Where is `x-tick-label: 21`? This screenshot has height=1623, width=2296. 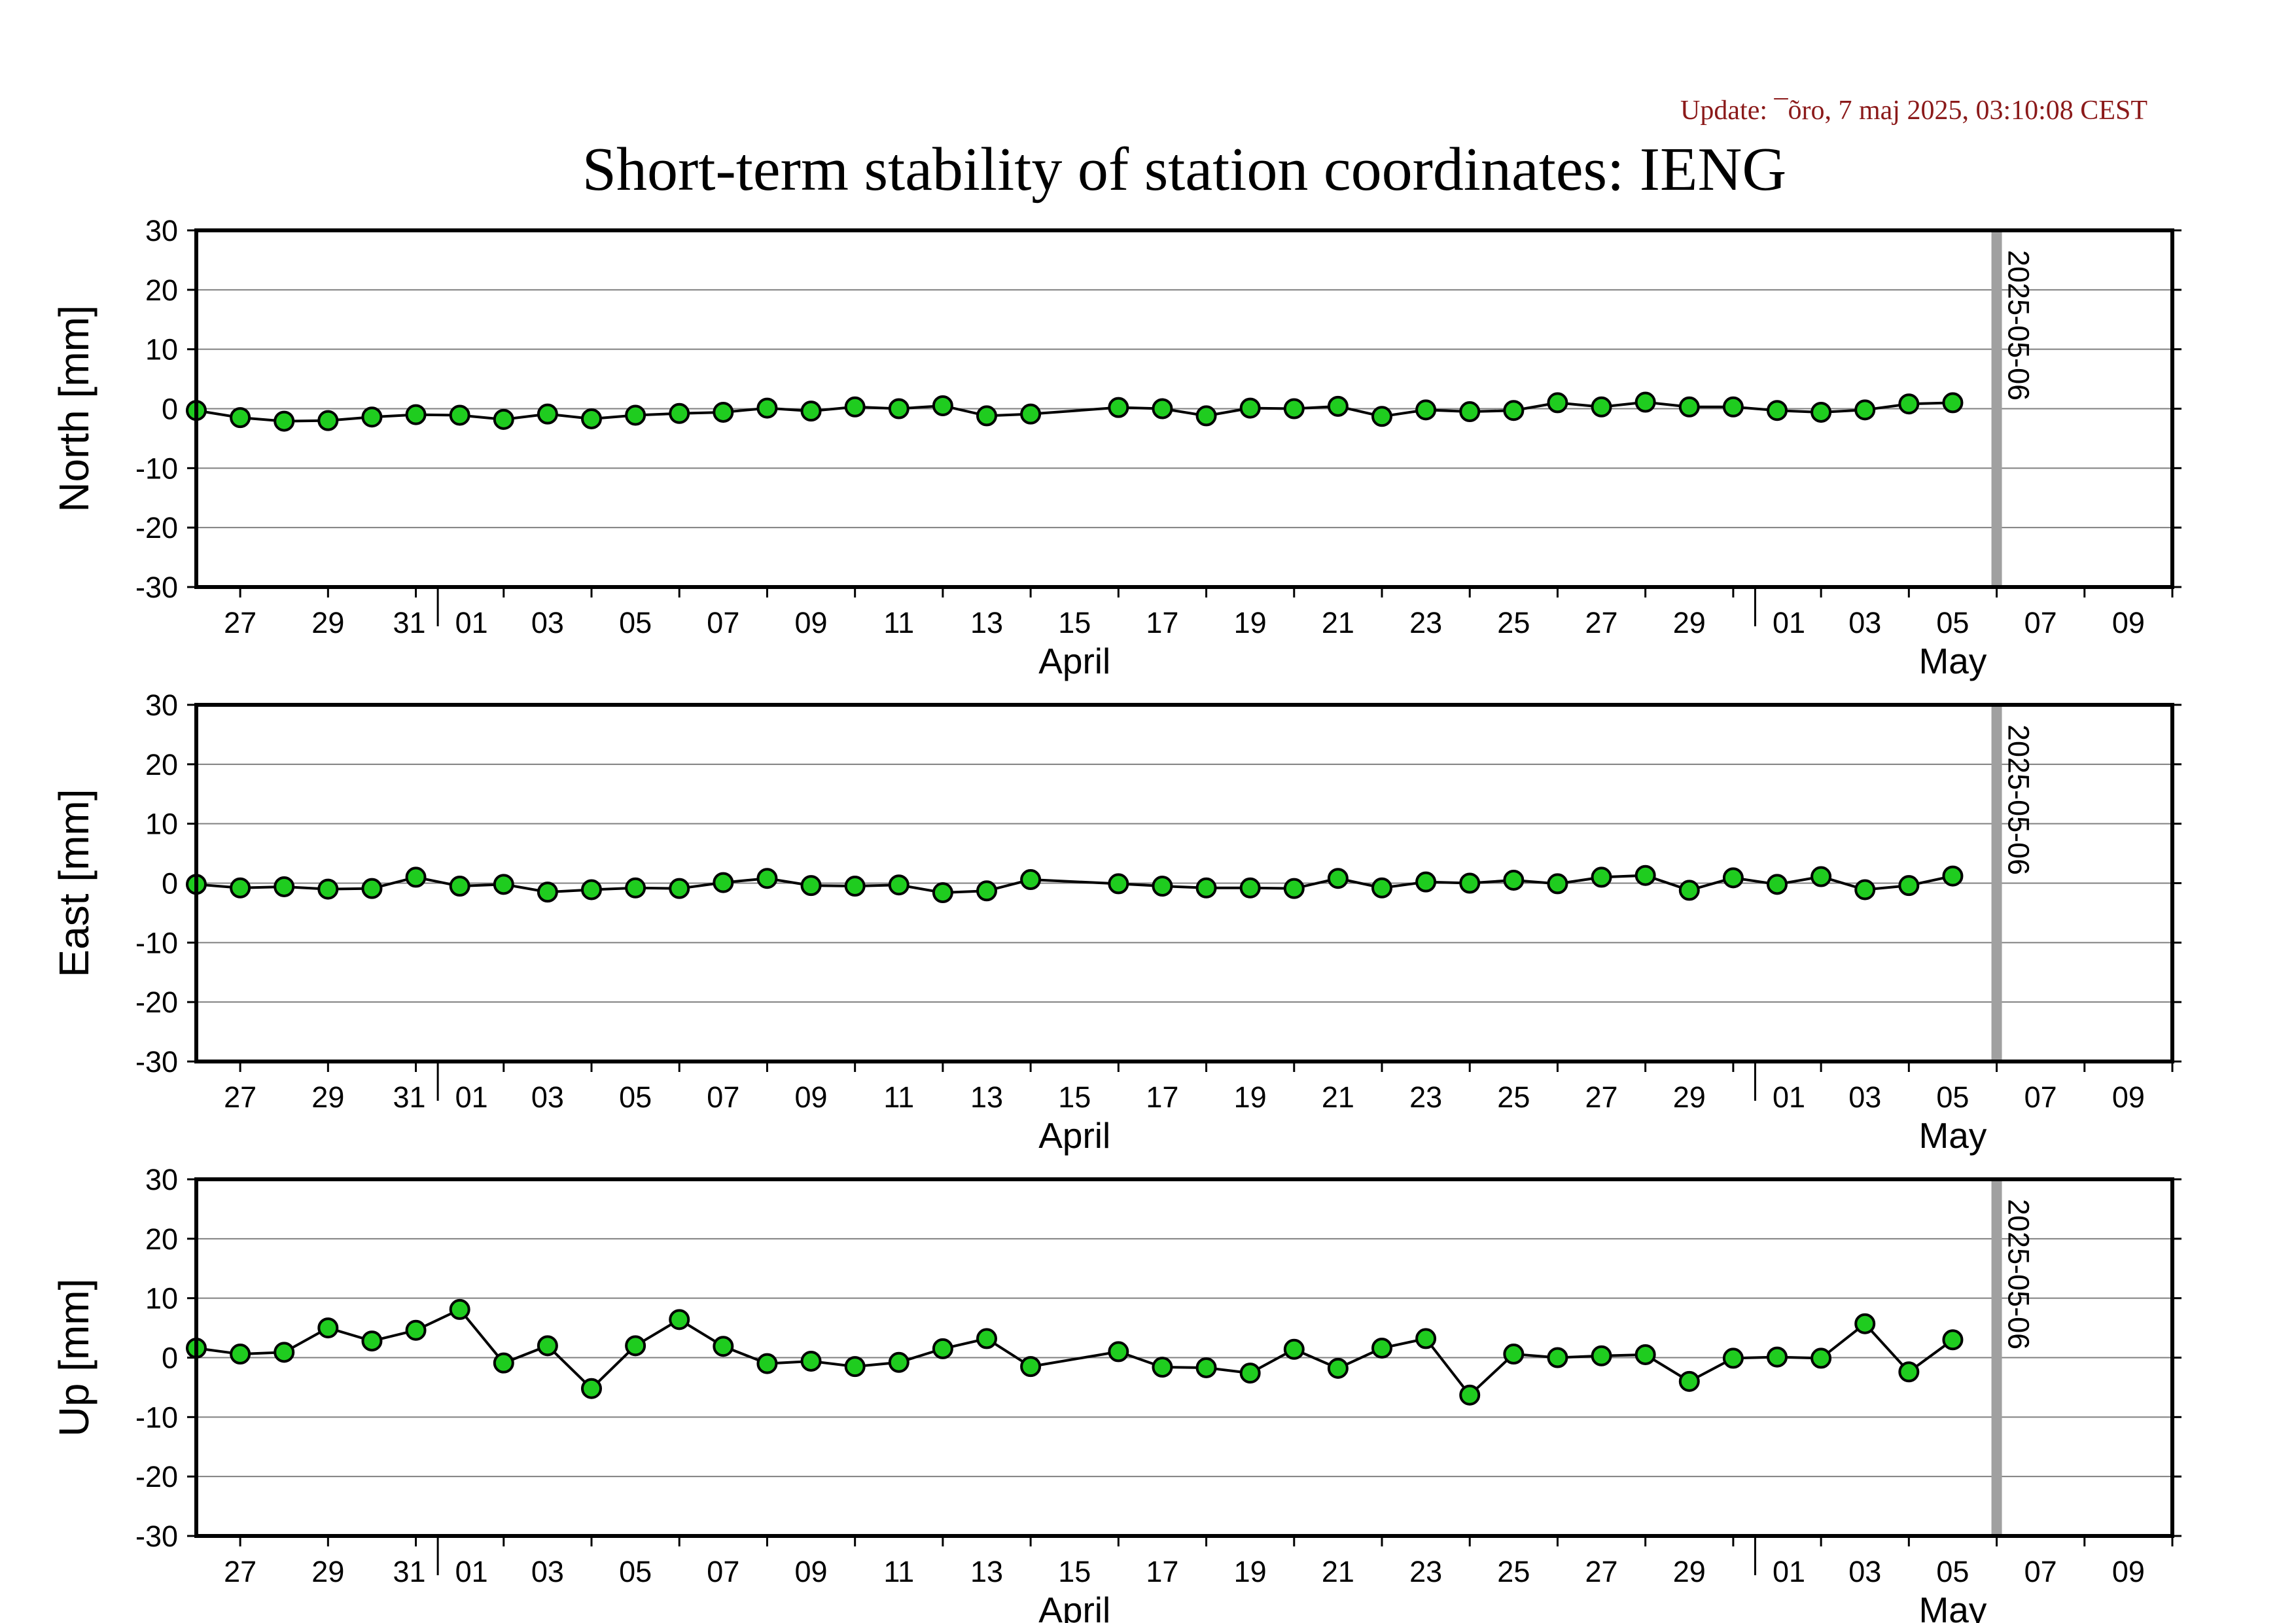
x-tick-label: 21 is located at coordinates (1338, 622).